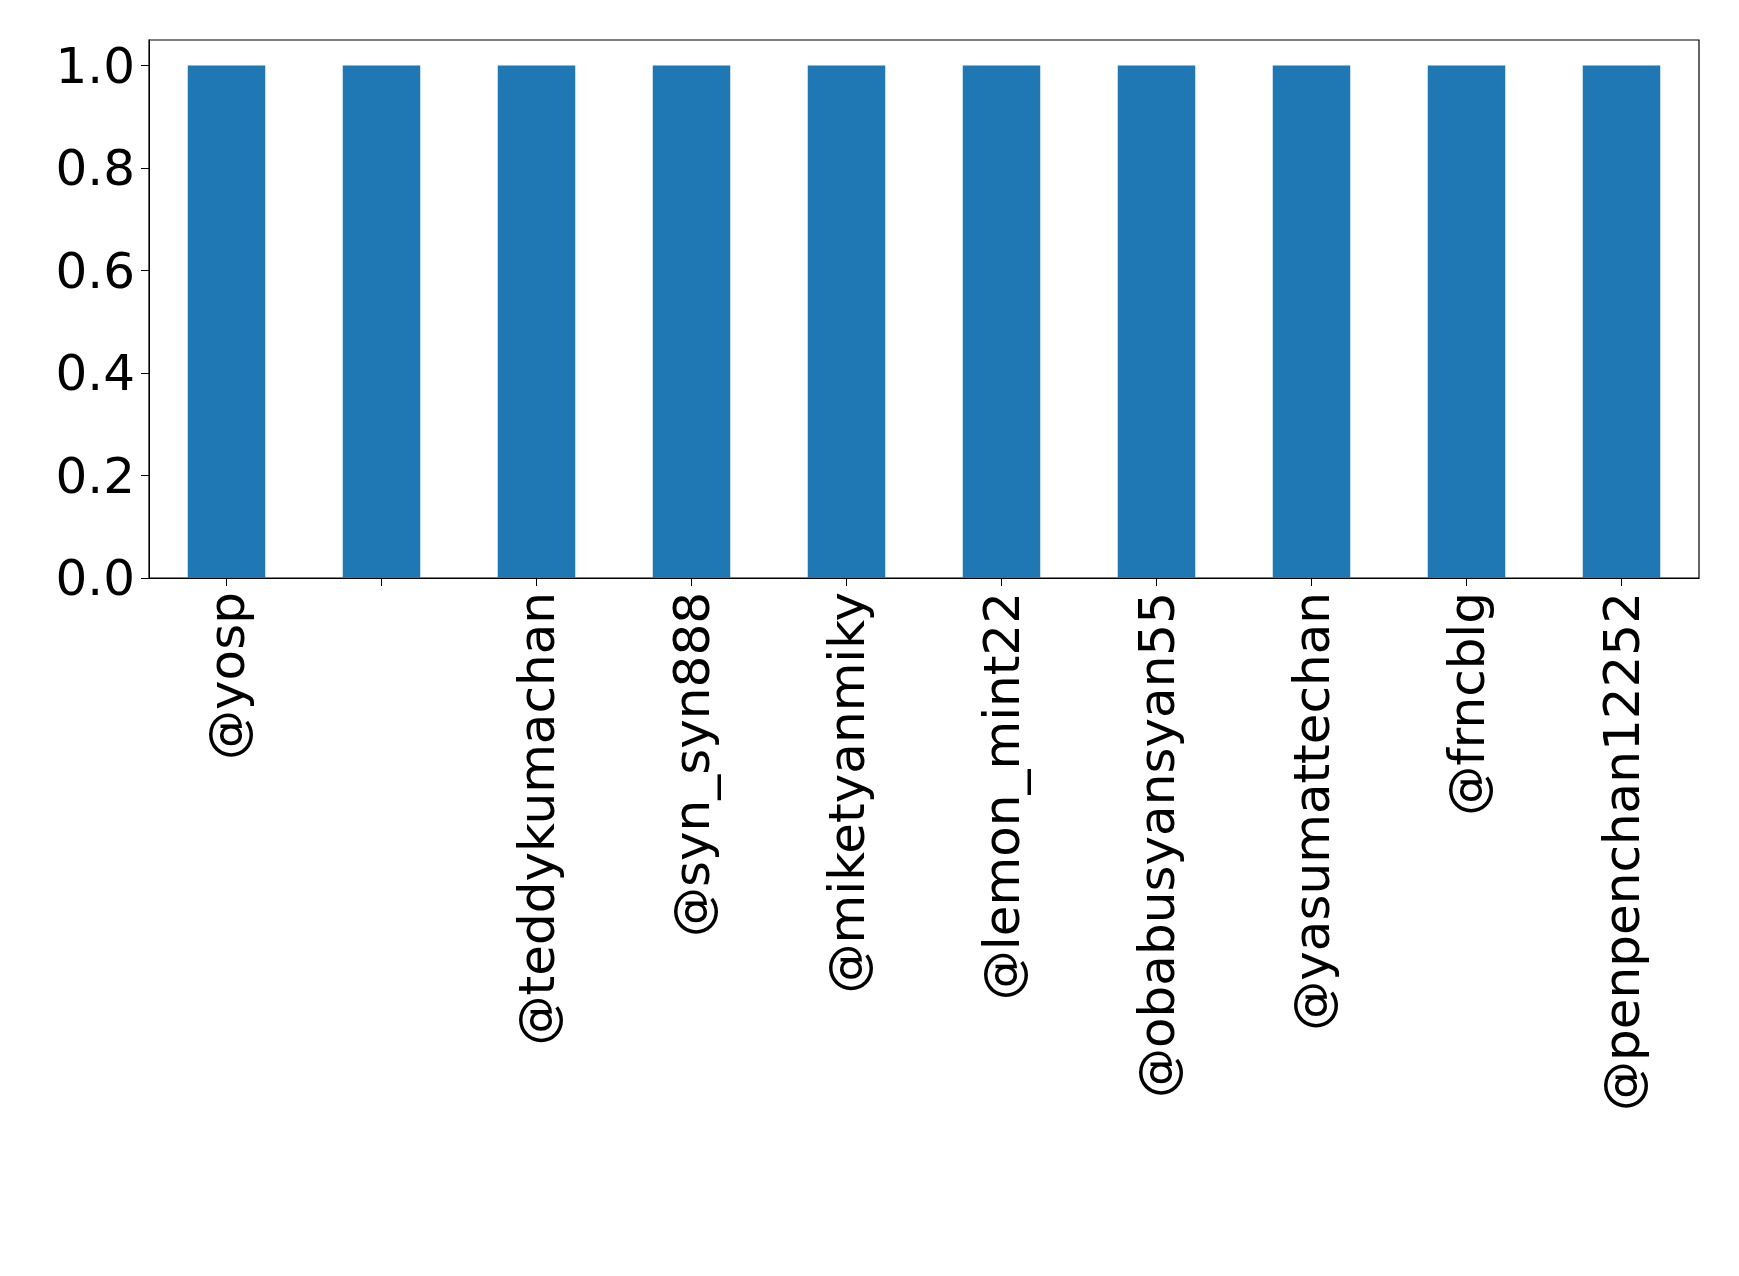 Image resolution: width=1739 pixels, height=1276 pixels. I want to click on x-tick-label: @obabusyansyan55, so click(1156, 845).